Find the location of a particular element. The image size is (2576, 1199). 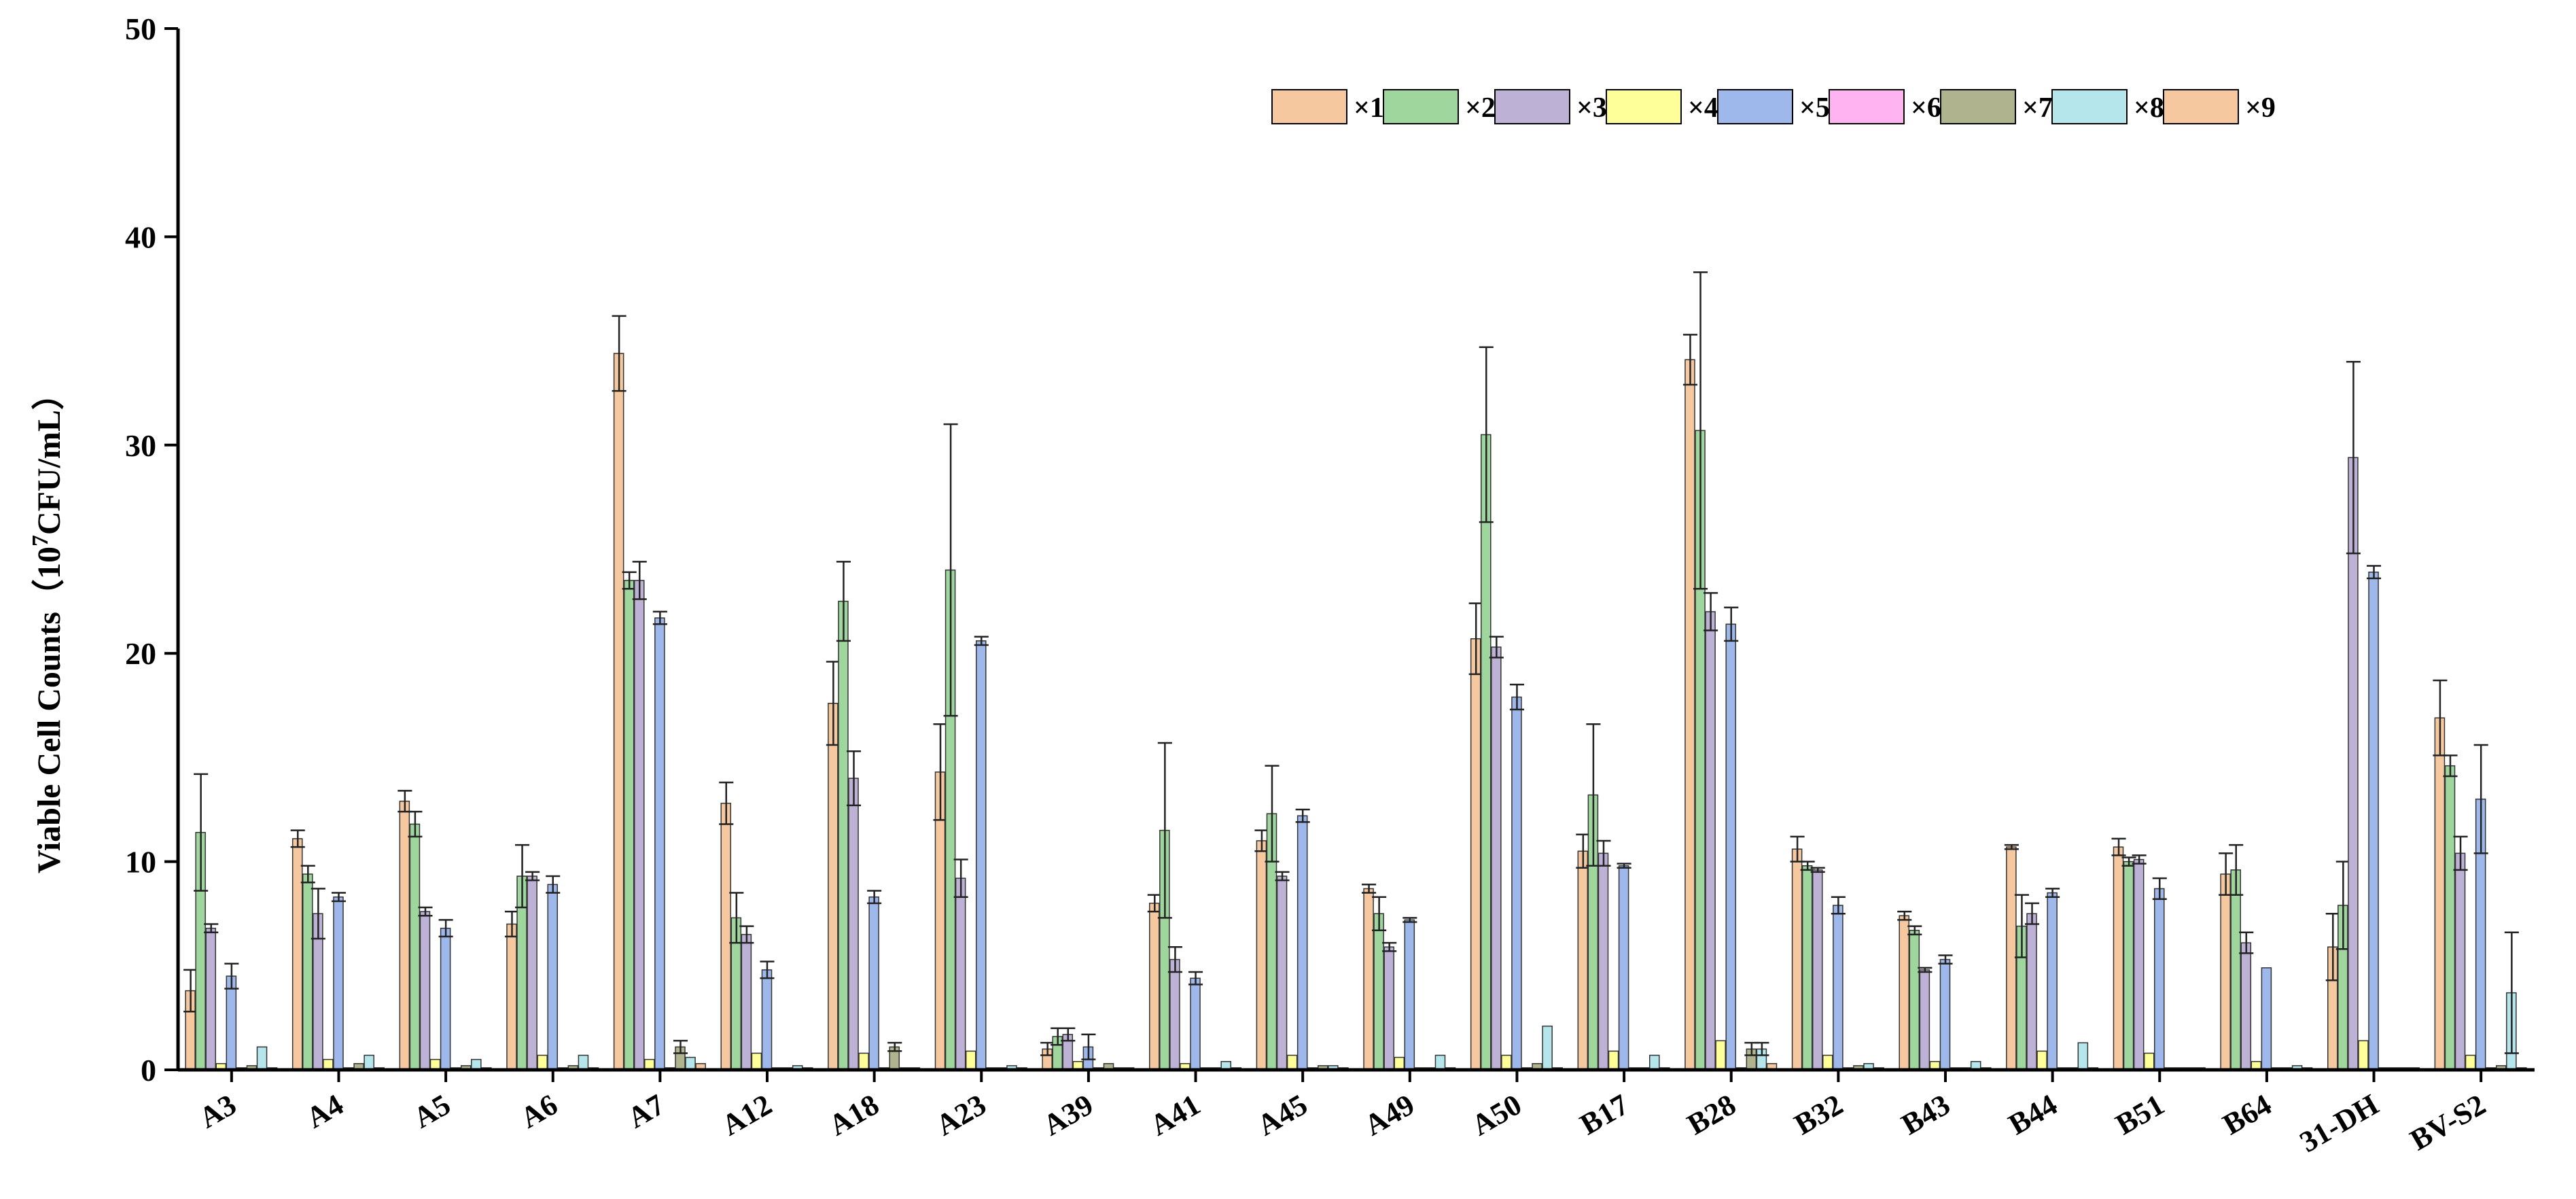

x-tick-label: A5 is located at coordinates (432, 1111).